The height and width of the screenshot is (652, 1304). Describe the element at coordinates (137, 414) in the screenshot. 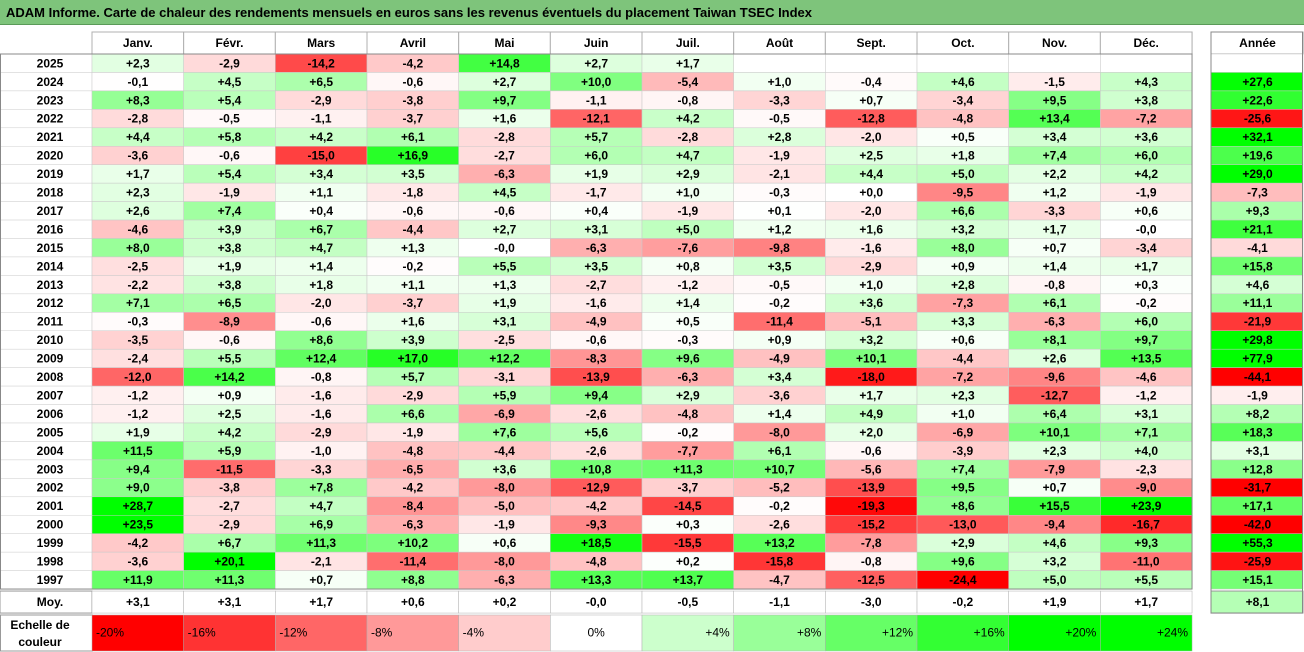

I see `cell-value: -1,2` at that location.